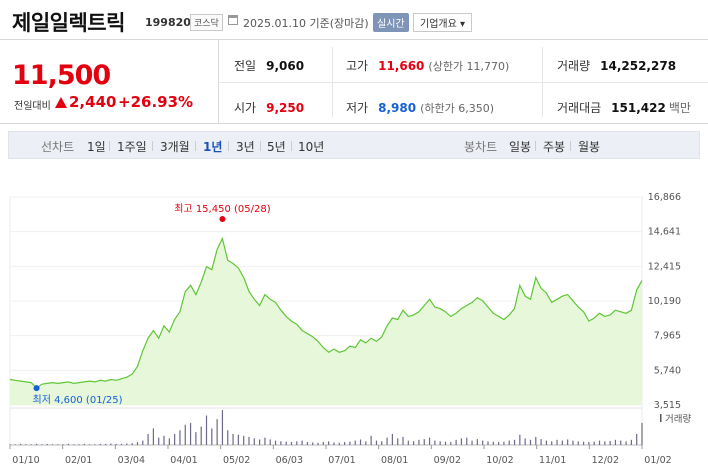  Describe the element at coordinates (96, 147) in the screenshot. I see `period-1d: 1일` at that location.